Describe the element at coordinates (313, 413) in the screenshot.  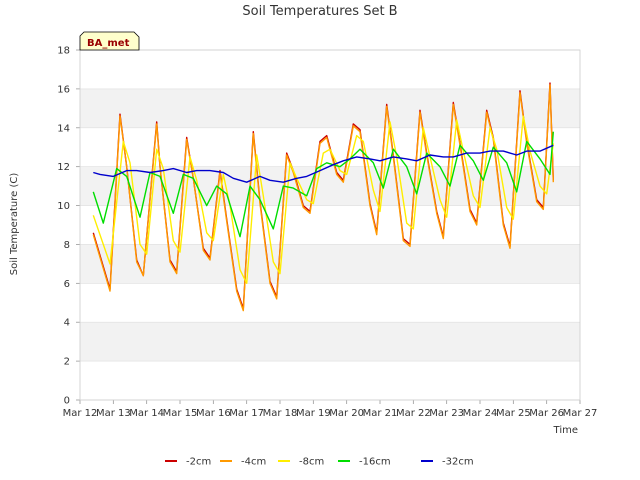
I see `x-tick-label: Mar 19` at that location.